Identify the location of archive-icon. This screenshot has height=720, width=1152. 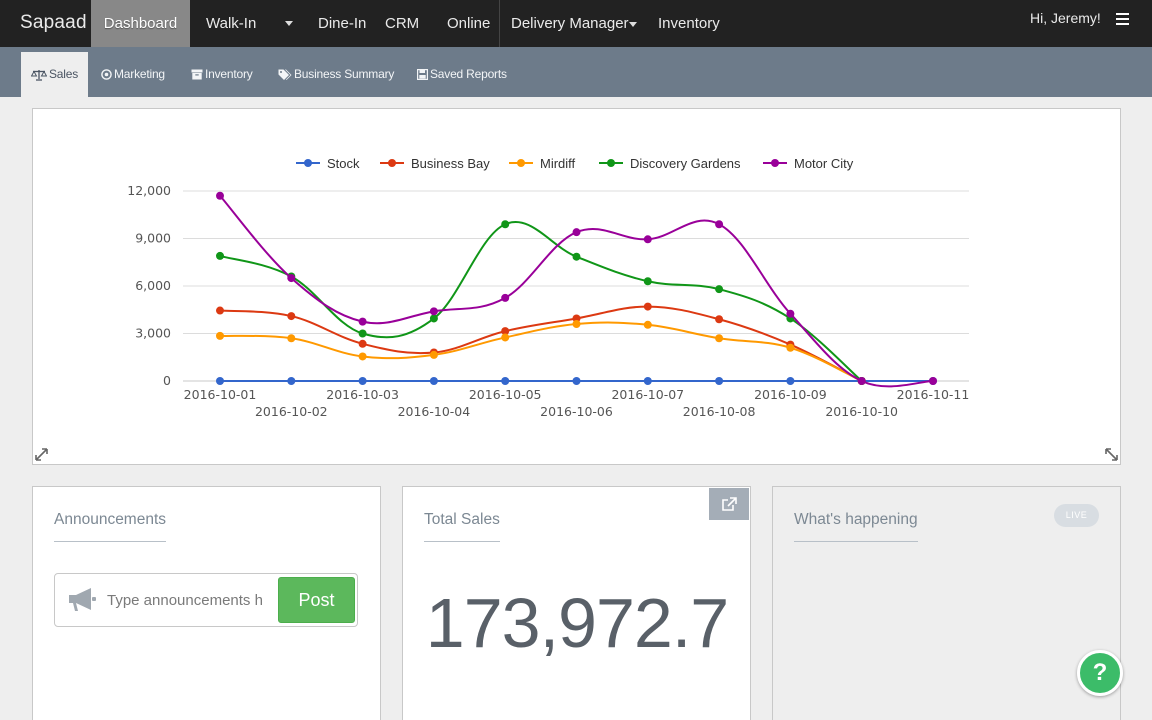
(197, 74).